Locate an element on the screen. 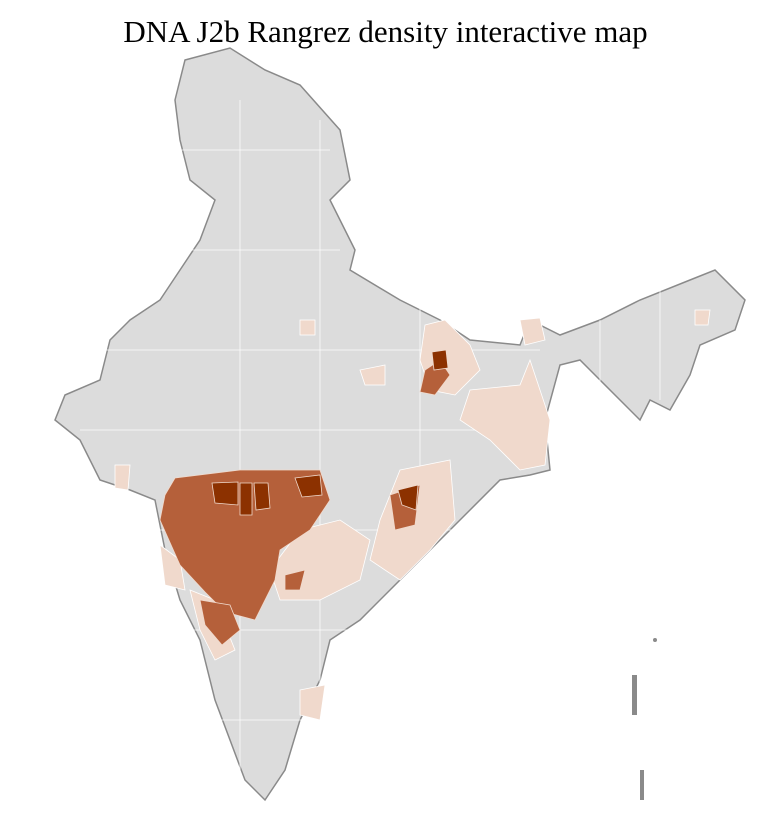 This screenshot has height=814, width=771. region-medium-telangana is located at coordinates (295, 580).